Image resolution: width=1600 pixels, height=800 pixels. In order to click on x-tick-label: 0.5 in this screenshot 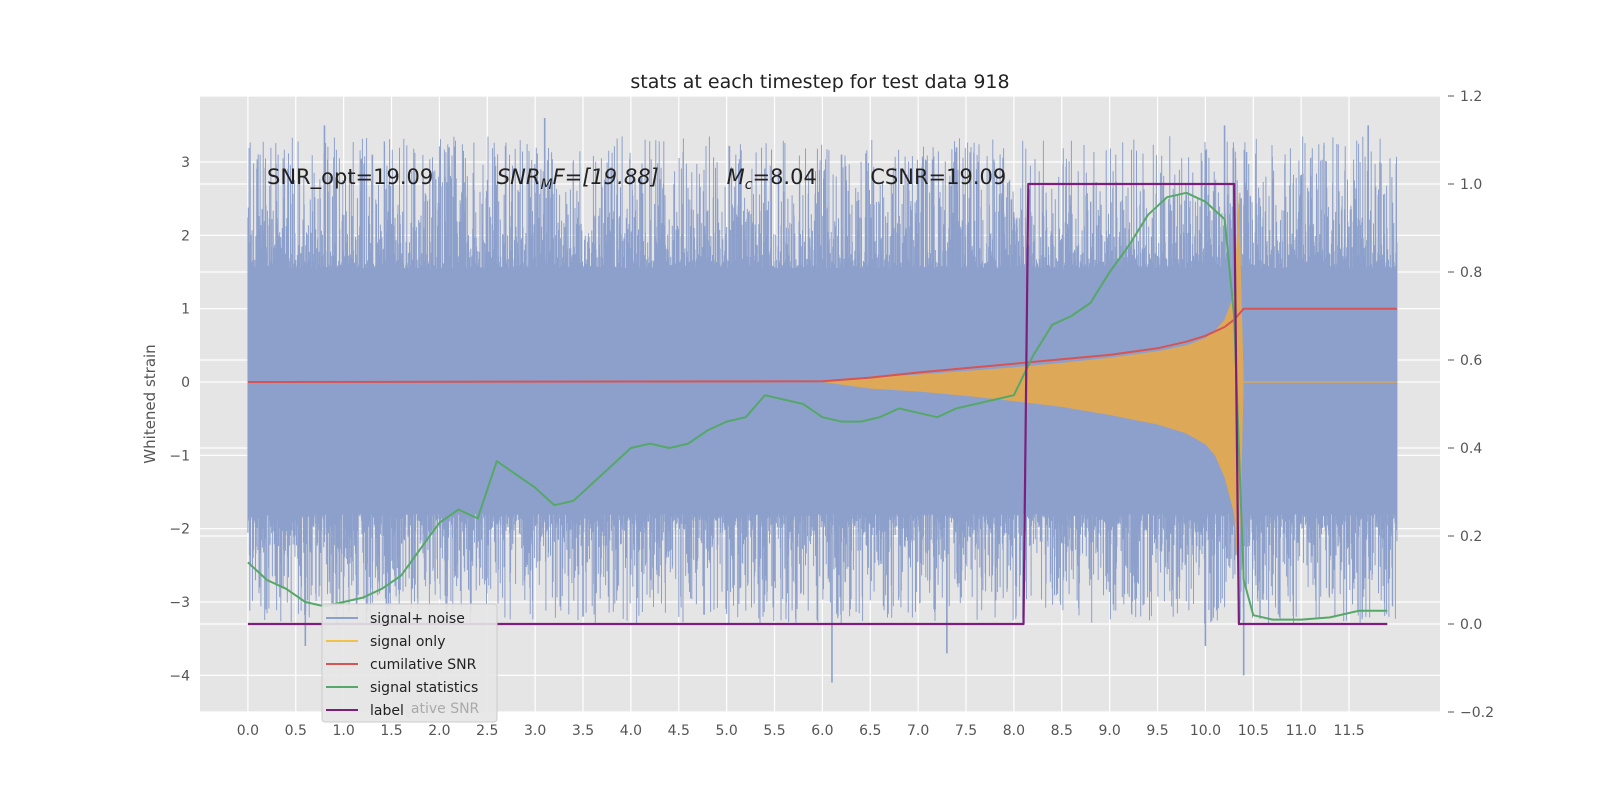, I will do `click(296, 731)`.